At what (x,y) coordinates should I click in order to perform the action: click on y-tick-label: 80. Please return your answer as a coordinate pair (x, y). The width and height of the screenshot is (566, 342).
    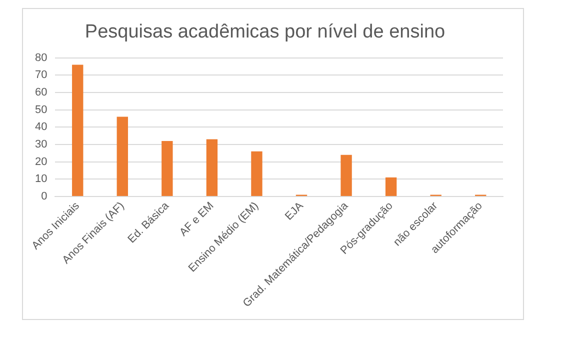
    Looking at the image, I should click on (41, 58).